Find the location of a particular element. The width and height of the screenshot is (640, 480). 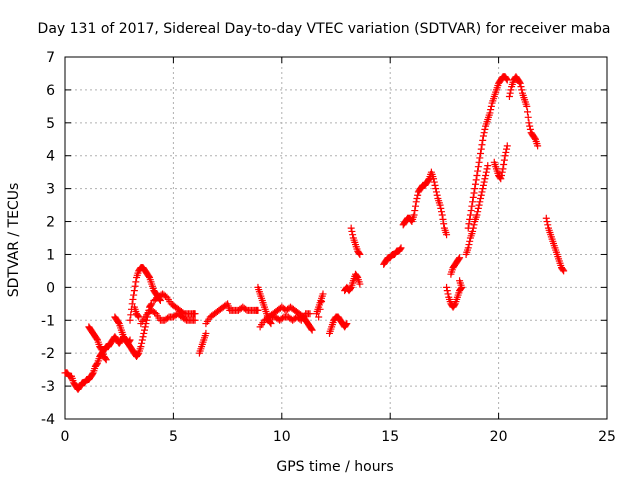

y-tick-label: -1 is located at coordinates (48, 321).